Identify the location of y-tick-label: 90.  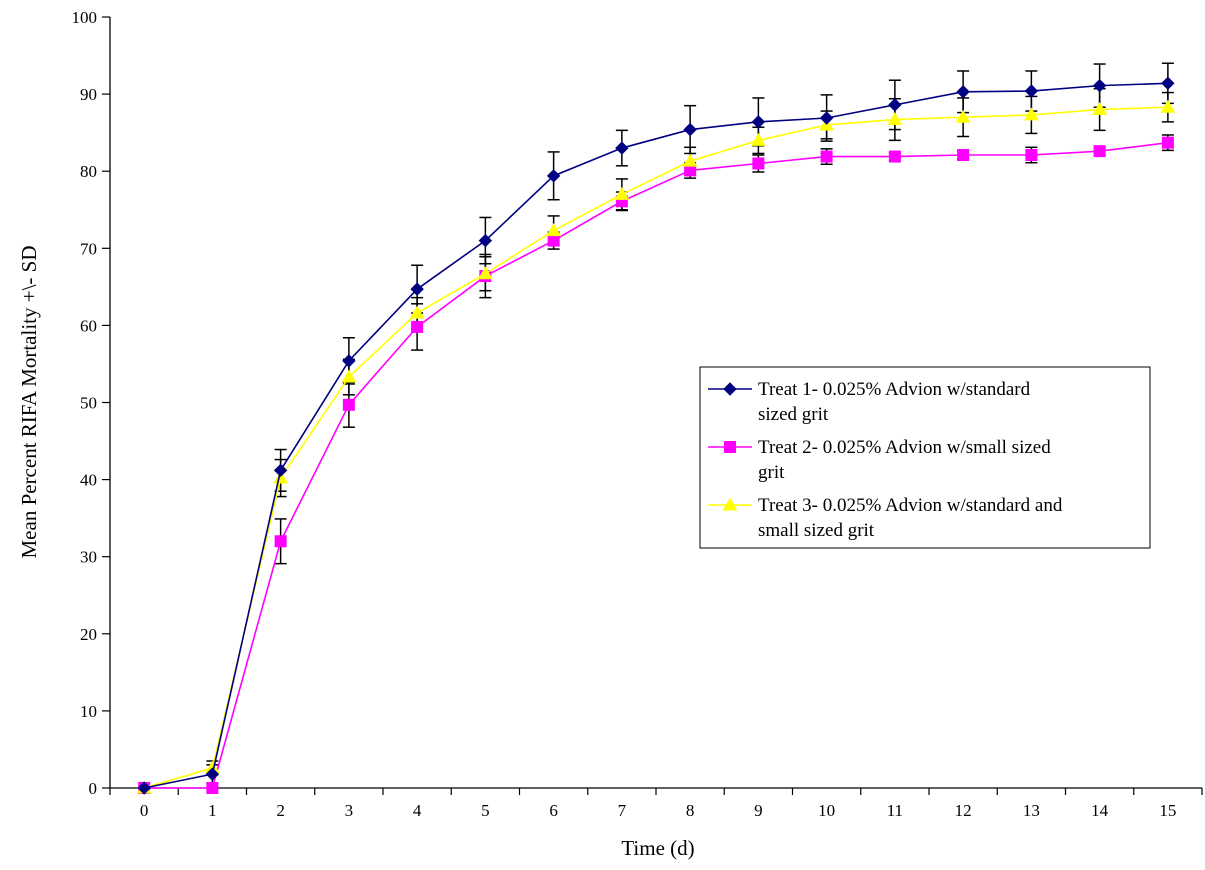
(88, 94).